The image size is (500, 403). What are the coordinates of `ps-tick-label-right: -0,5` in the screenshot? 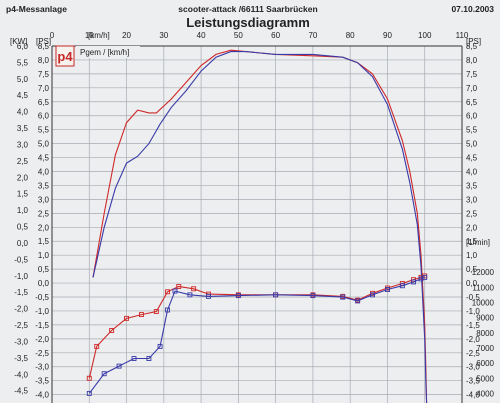 It's located at (473, 297).